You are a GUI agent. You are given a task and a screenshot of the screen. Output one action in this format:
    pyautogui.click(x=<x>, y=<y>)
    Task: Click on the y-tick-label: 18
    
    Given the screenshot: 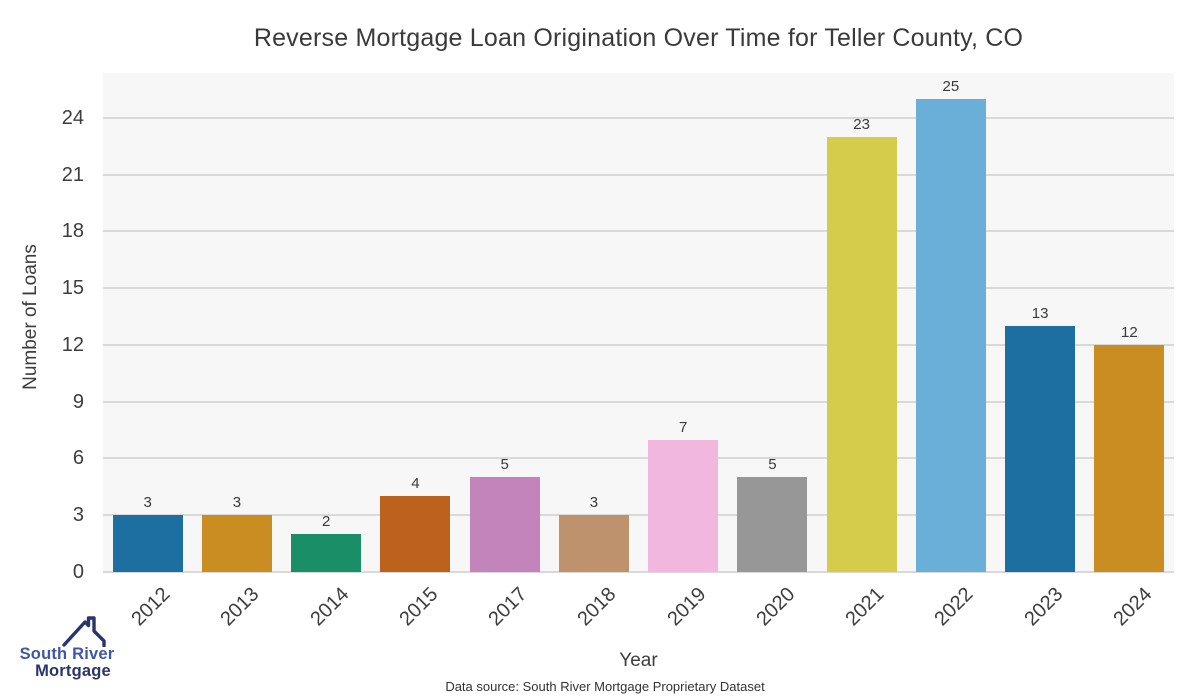 What is the action you would take?
    pyautogui.click(x=72, y=231)
    